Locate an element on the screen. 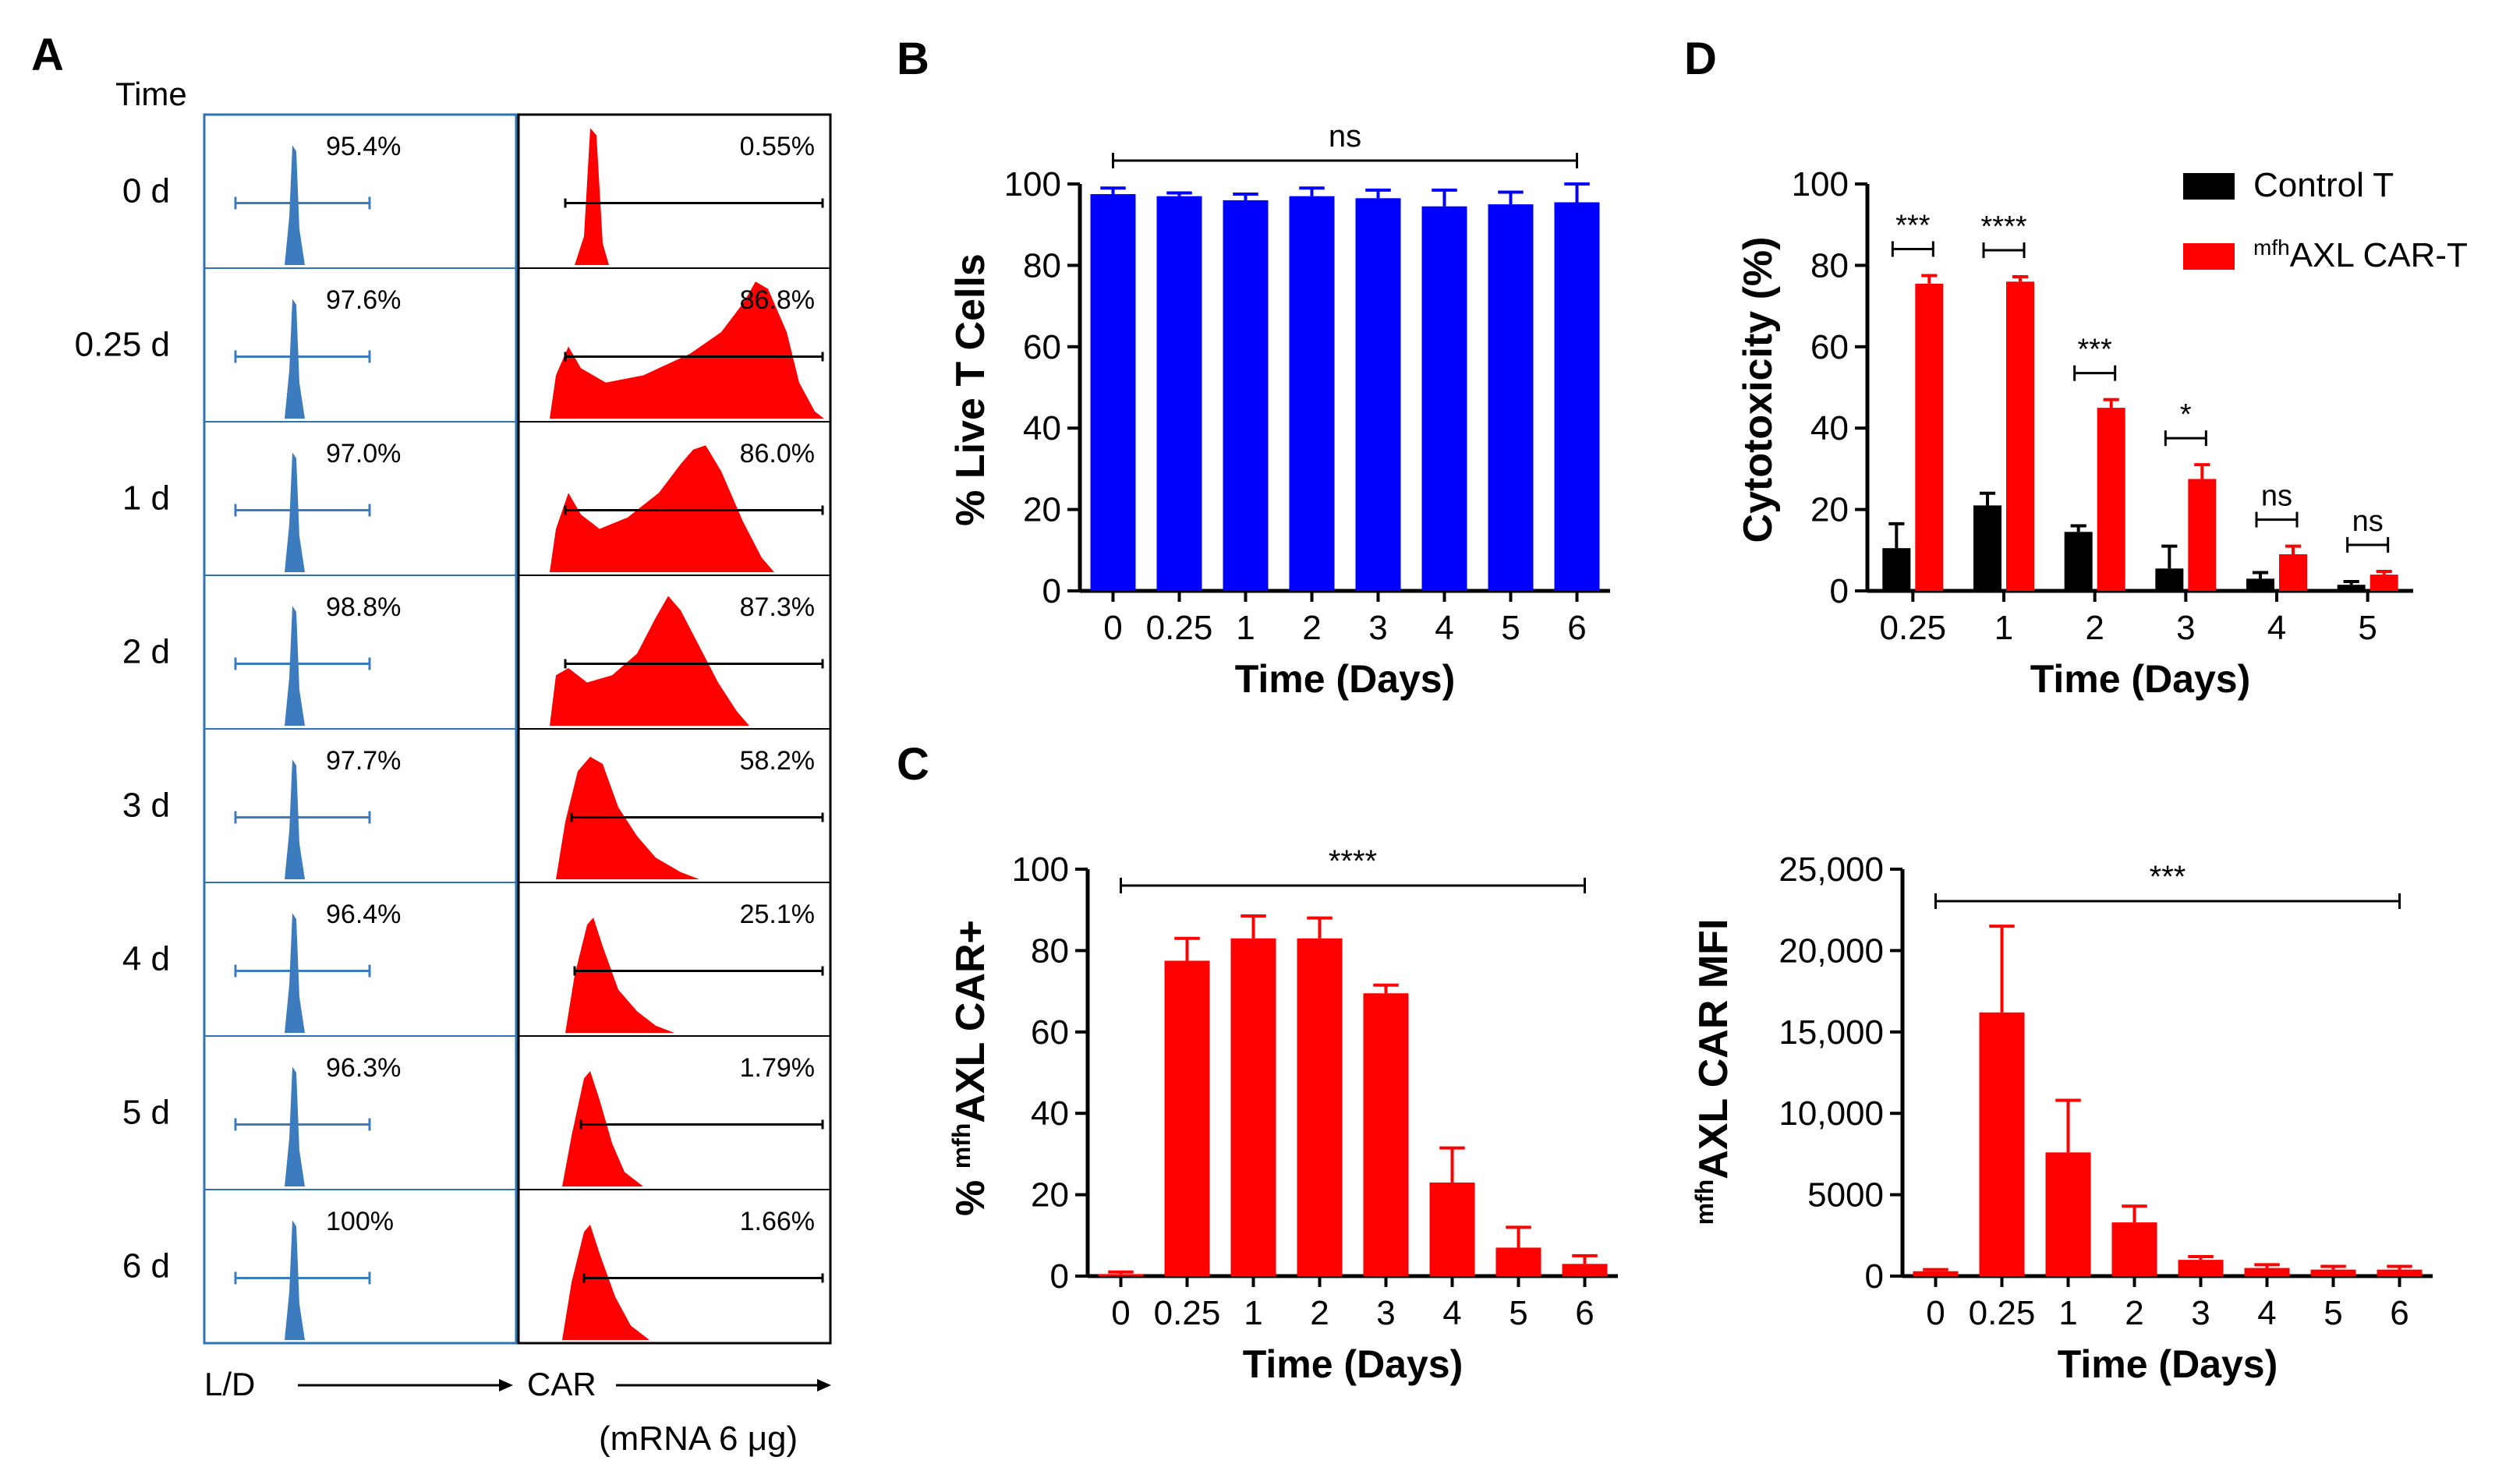  x-tick-label: 6 is located at coordinates (2400, 1313).